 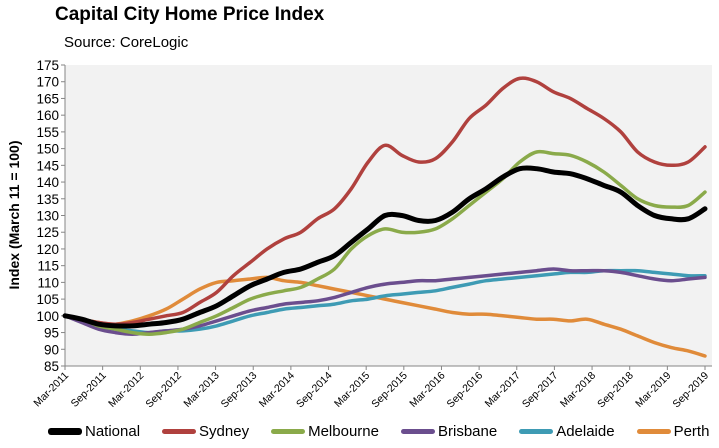 What do you see at coordinates (615, 390) in the screenshot?
I see `x-tick-label: Sep-2018` at bounding box center [615, 390].